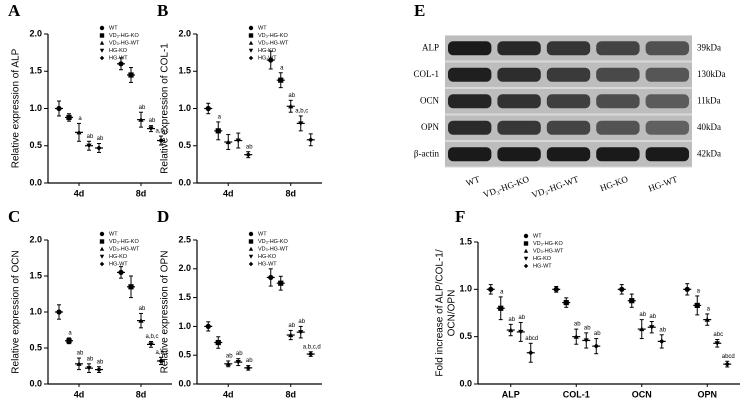 The image size is (745, 400). I want to click on x-tick-label: 8d, so click(141, 394).